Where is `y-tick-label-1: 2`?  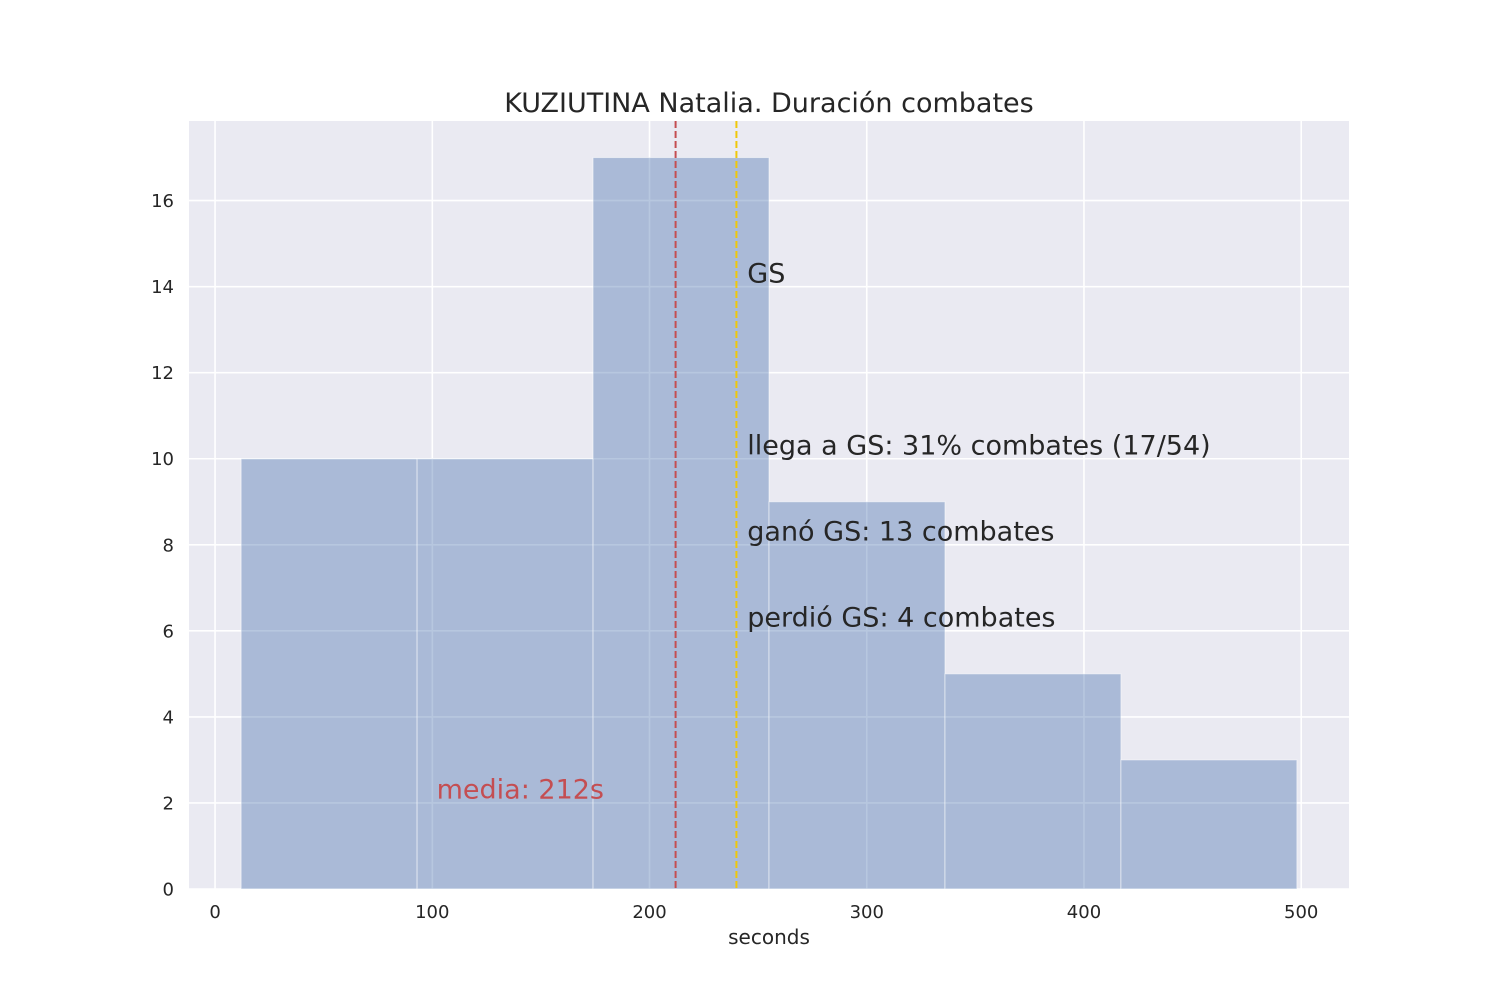 y-tick-label-1: 2 is located at coordinates (168, 803).